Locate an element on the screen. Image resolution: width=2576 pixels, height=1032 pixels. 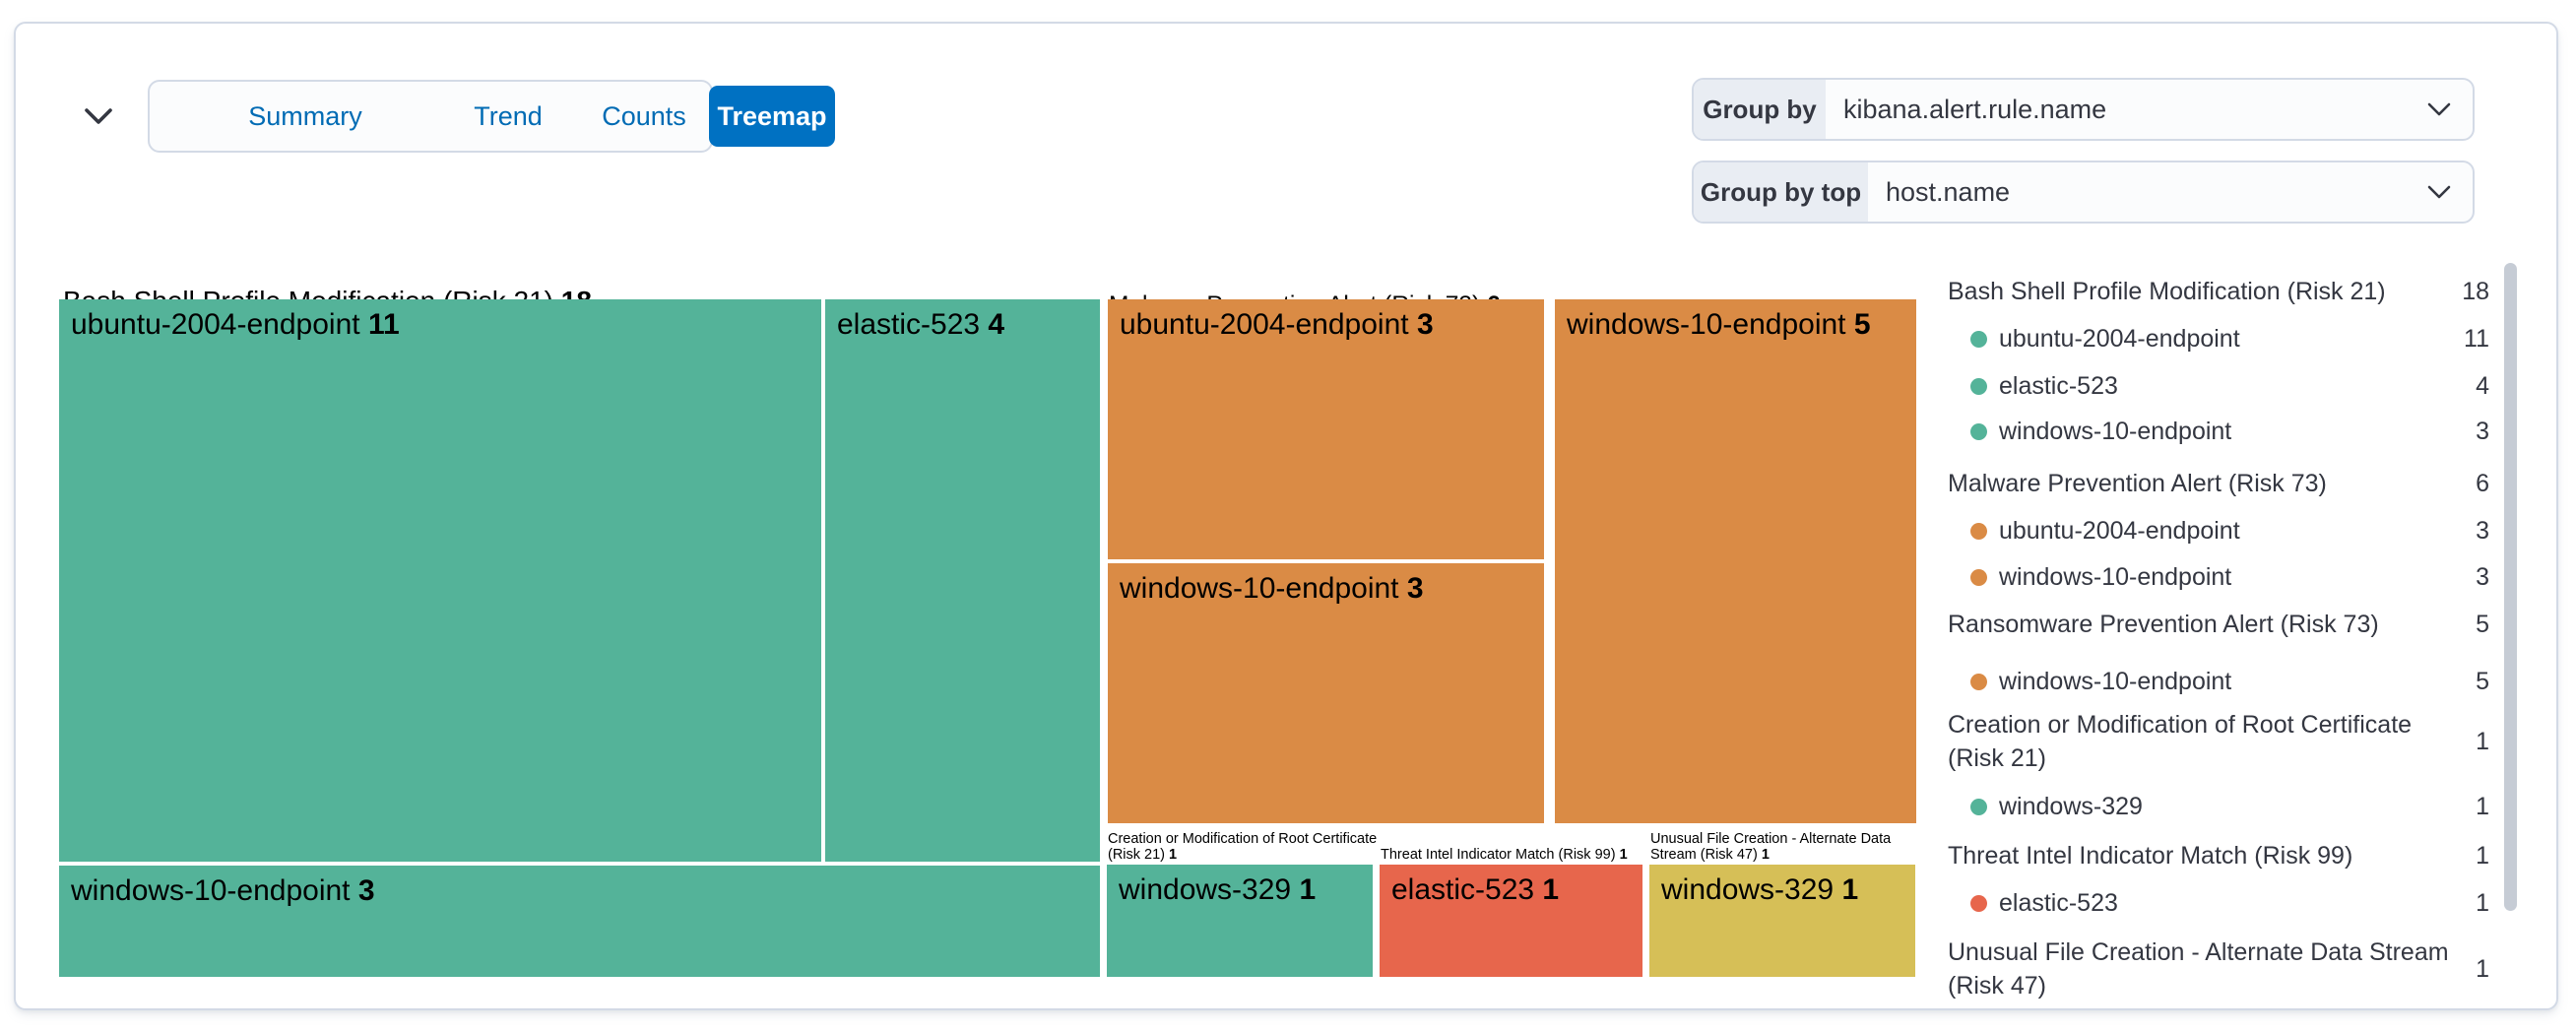
group-by-label: Group by is located at coordinates (1760, 109).